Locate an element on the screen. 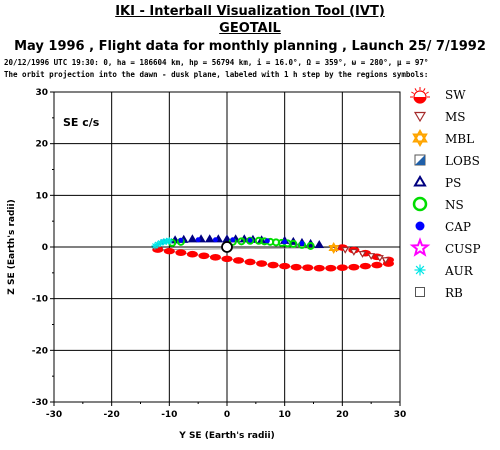 Image resolution: width=500 pixels, height=450 pixels. y-axis-label: Z SE (Earth's radii) is located at coordinates (12, 246).